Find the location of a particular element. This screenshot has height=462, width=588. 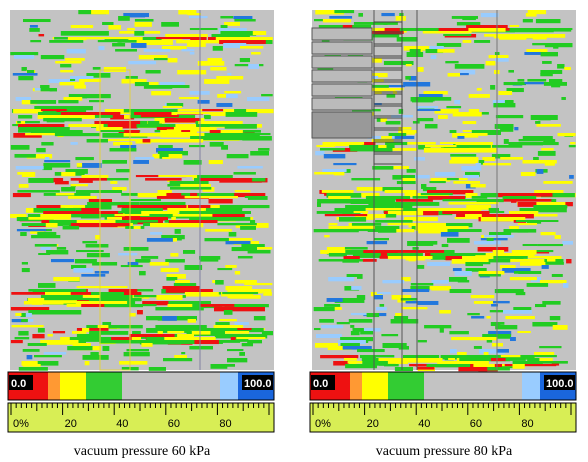

region-outline is located at coordinates (115, 220).